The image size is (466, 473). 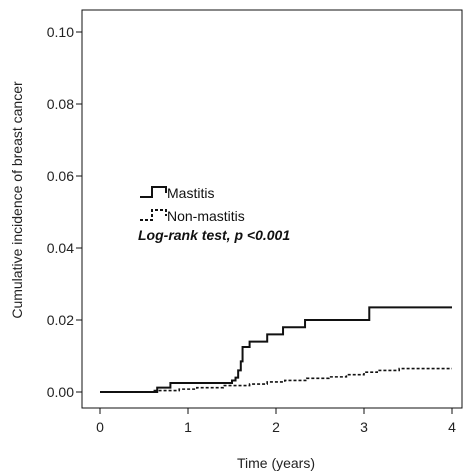 I want to click on legend-label-mastitis: Mastitis, so click(x=190, y=193).